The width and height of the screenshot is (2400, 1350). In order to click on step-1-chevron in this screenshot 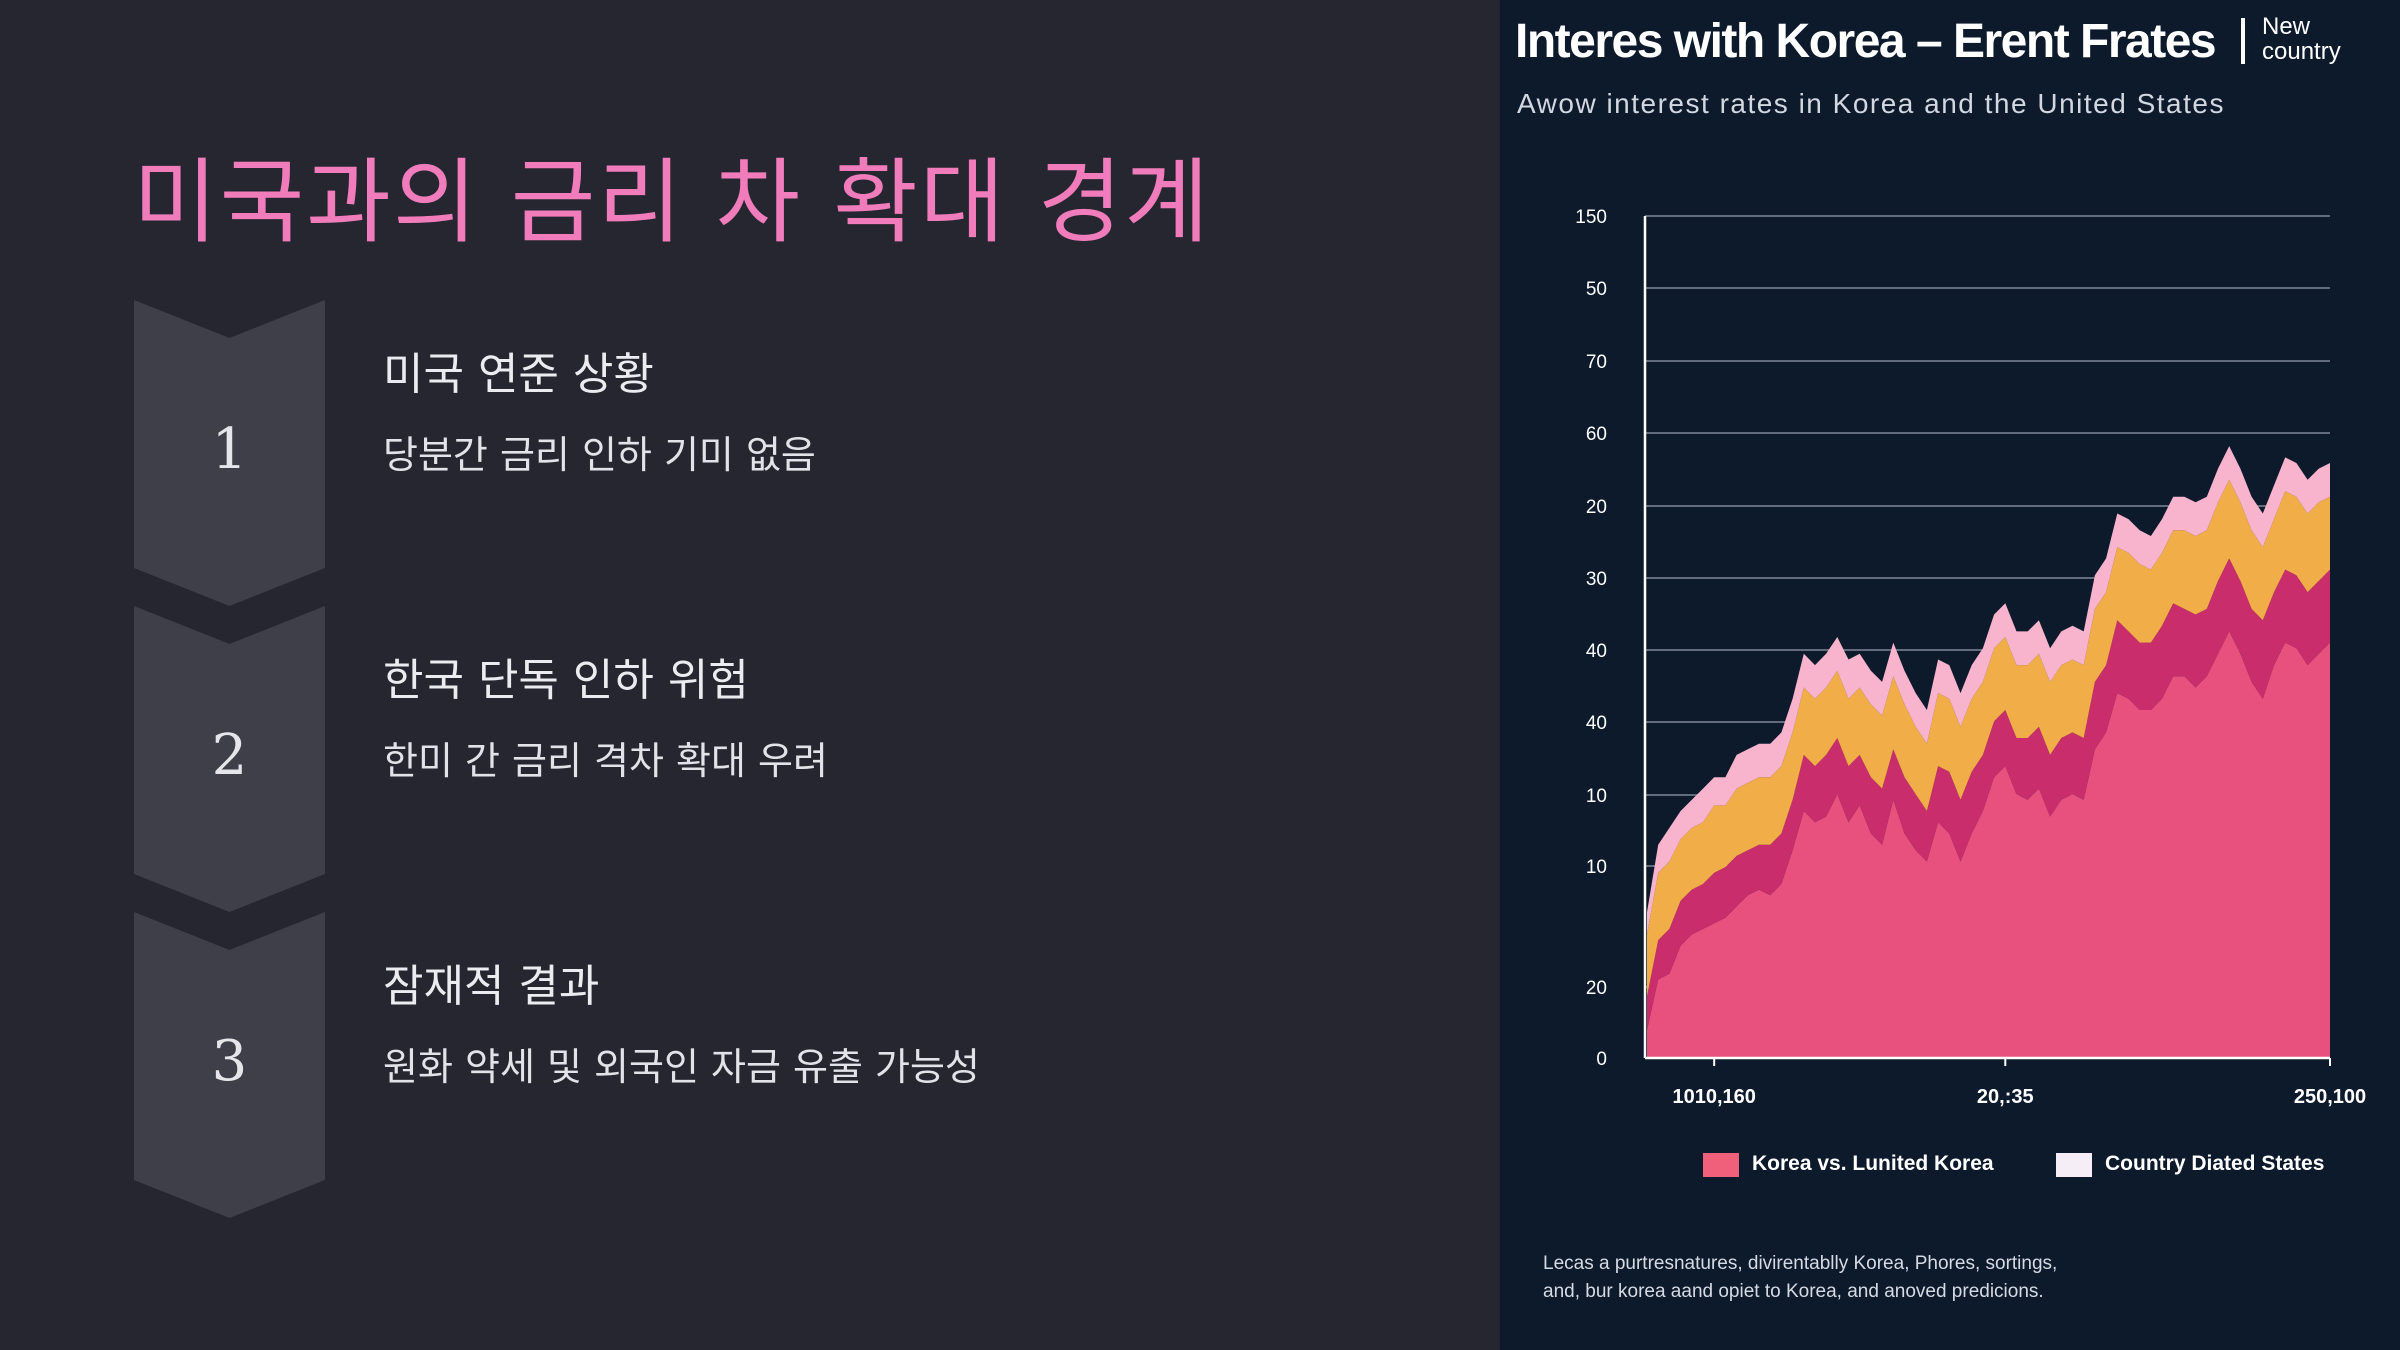, I will do `click(229, 453)`.